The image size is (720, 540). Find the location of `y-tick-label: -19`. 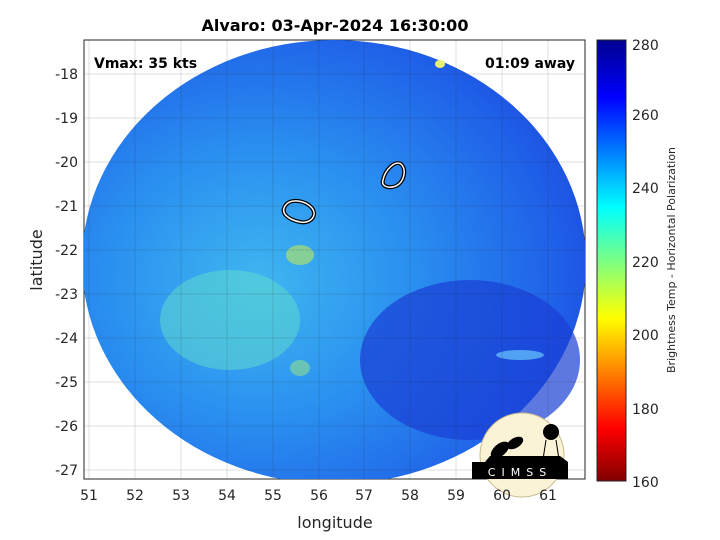

y-tick-label: -19 is located at coordinates (66, 119).